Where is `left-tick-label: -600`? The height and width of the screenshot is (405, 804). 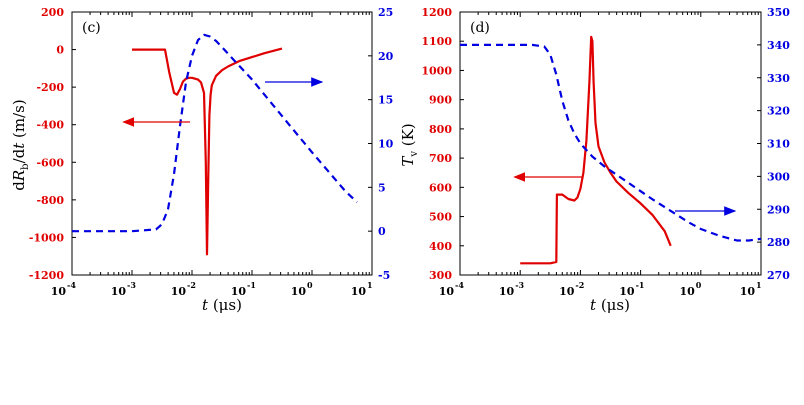 left-tick-label: -600 is located at coordinates (50, 162).